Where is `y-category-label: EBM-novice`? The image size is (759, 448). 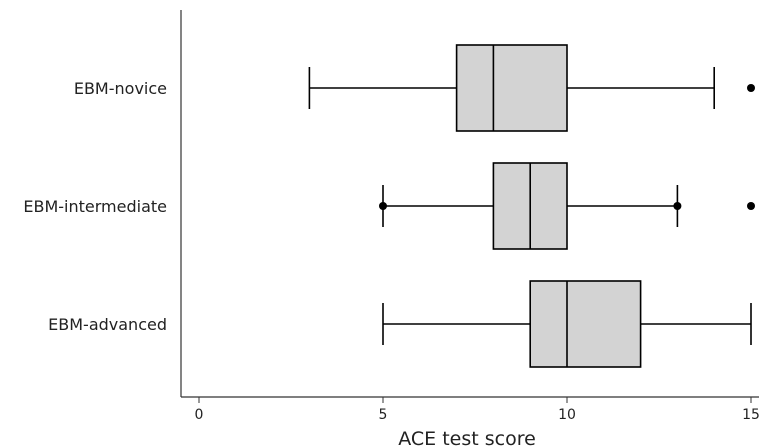
y-category-label: EBM-novice is located at coordinates (120, 88).